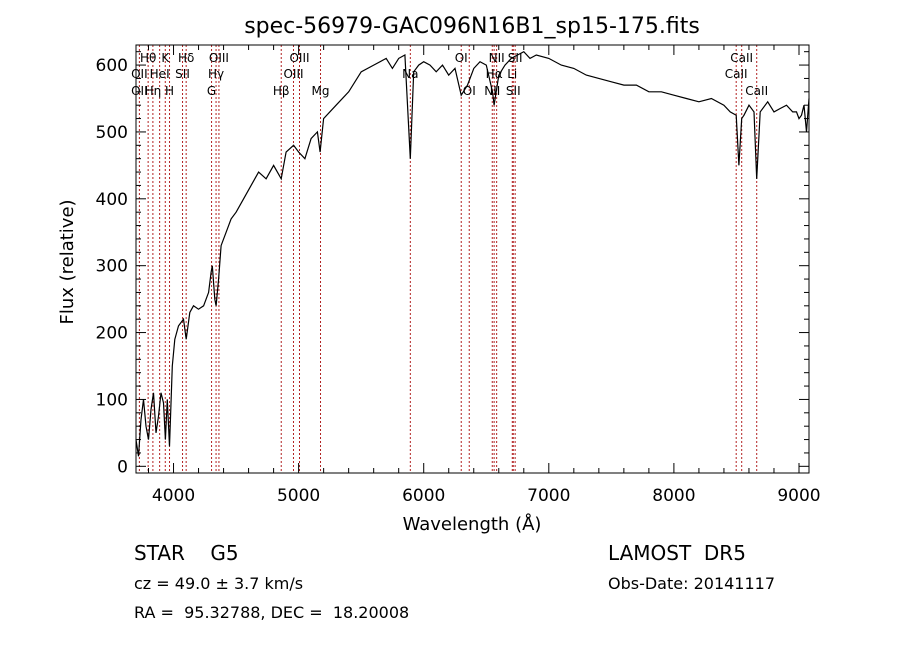 The image size is (900, 649). Describe the element at coordinates (148, 58) in the screenshot. I see `line-label: Hθ` at that location.